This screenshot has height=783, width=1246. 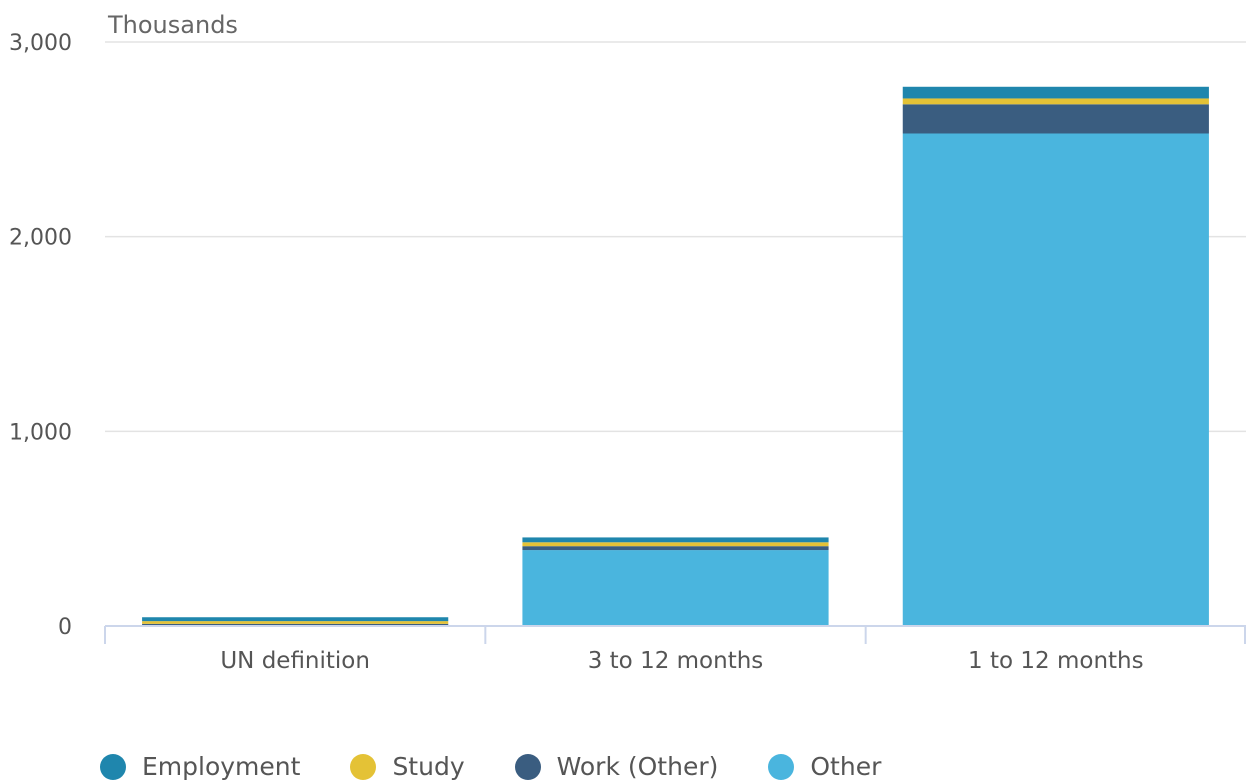 What do you see at coordinates (40, 432) in the screenshot?
I see `y-tick-label: 1,000` at bounding box center [40, 432].